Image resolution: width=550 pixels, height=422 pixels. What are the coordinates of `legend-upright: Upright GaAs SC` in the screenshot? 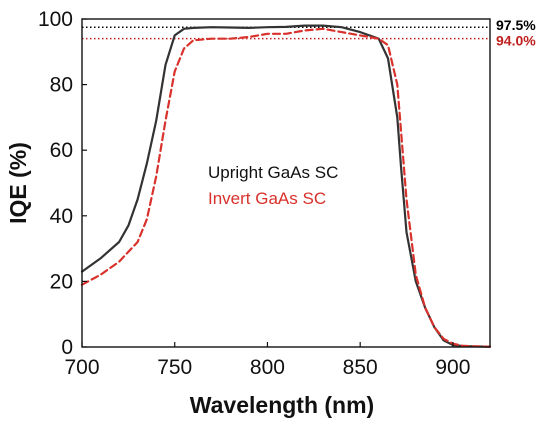 It's located at (273, 172).